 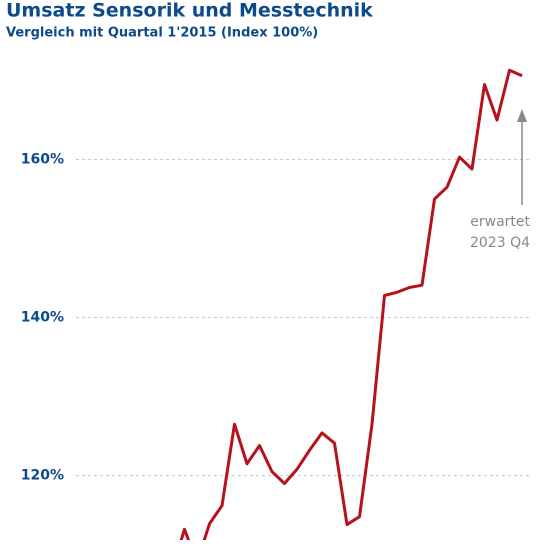 I want to click on y-tick-label: 140%, so click(x=42, y=318).